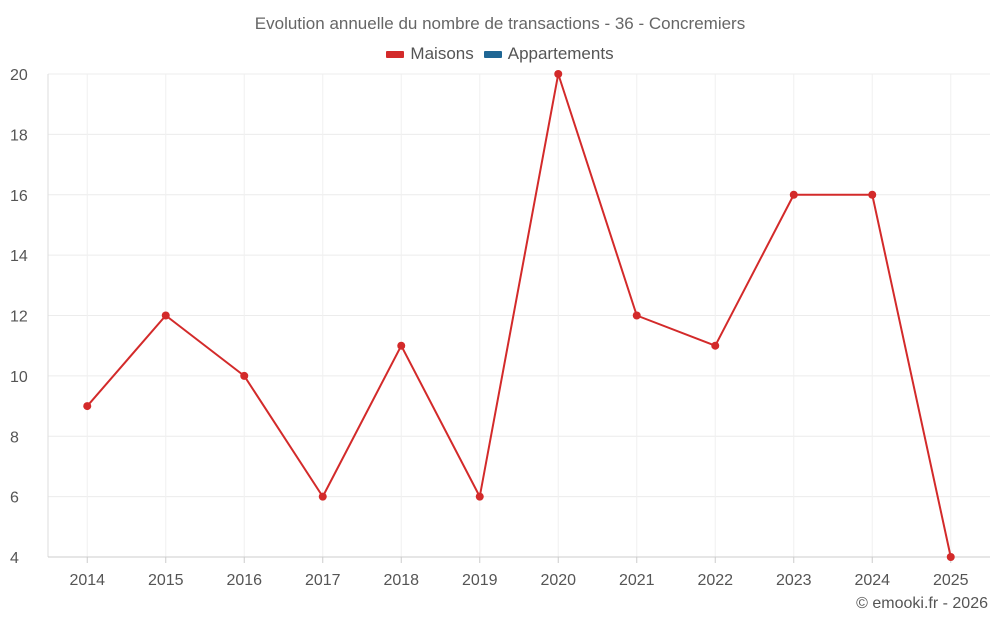 The image size is (1000, 625). I want to click on x-tick-label: 2016, so click(244, 580).